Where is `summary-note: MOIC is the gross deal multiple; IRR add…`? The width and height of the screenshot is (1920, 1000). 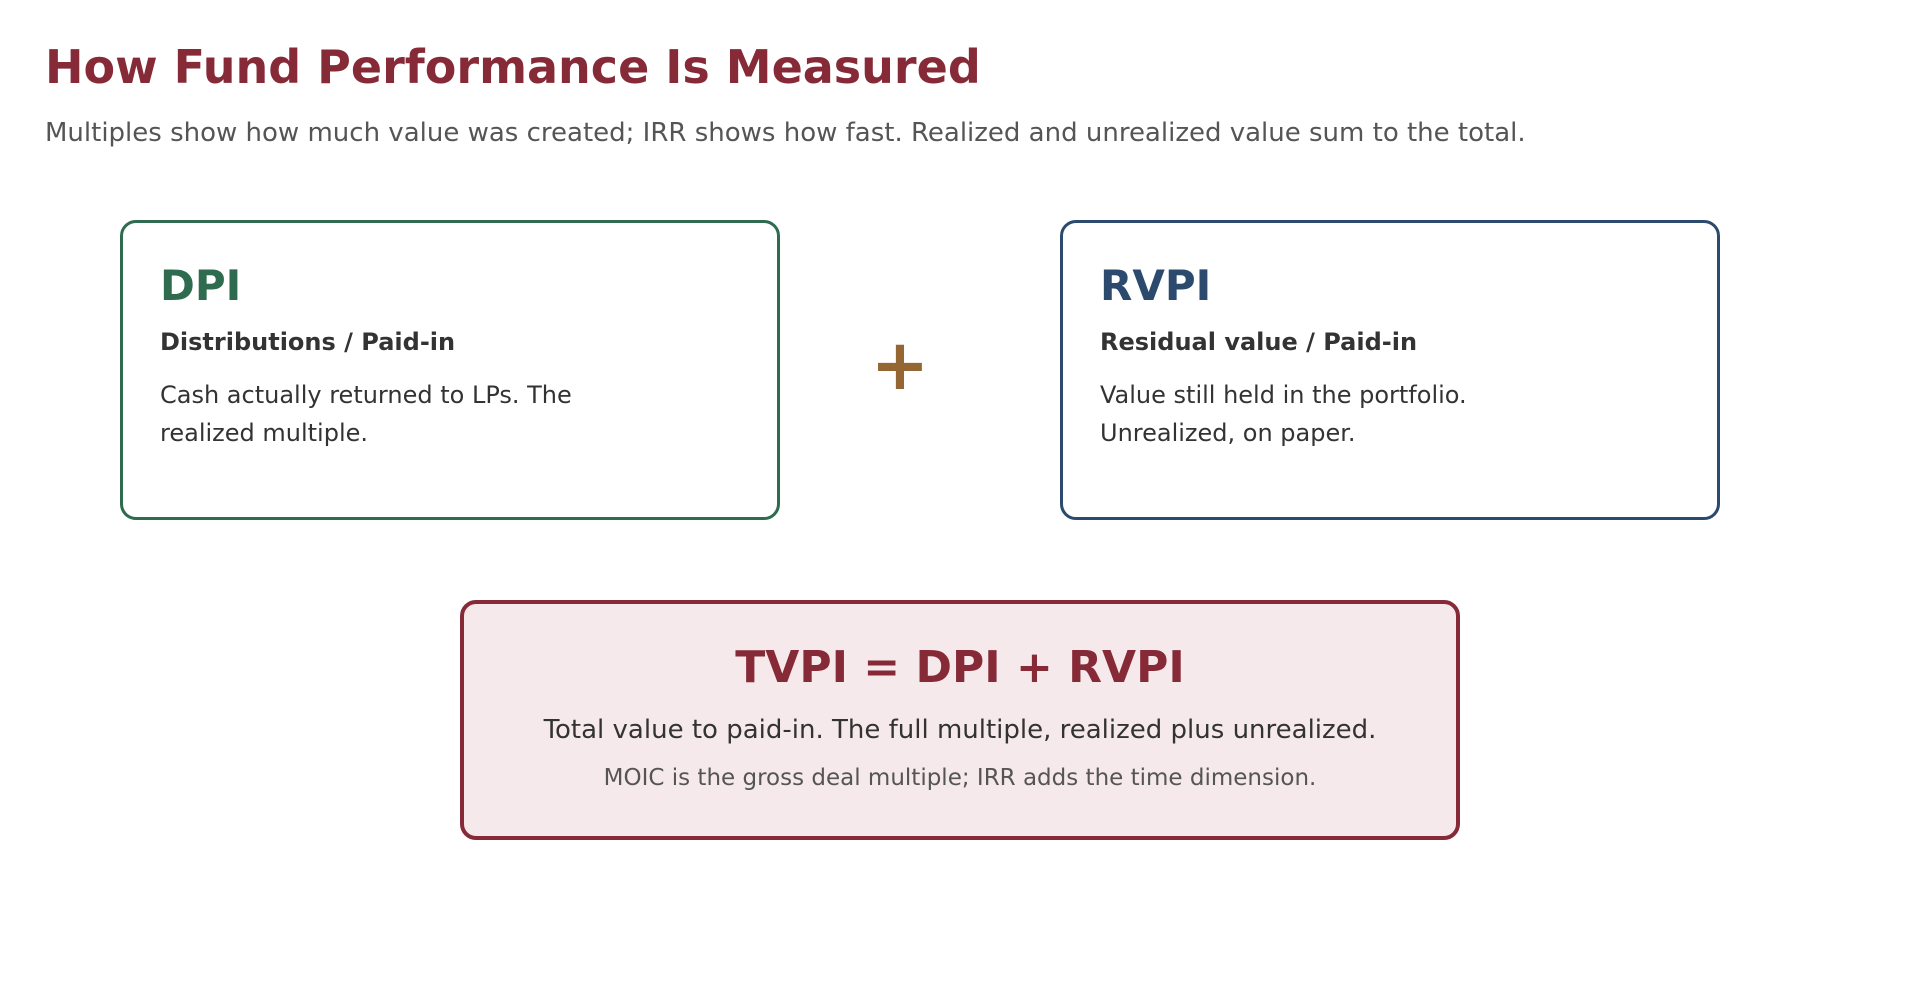
summary-note: MOIC is the gross deal multiple; IRR add… is located at coordinates (960, 778).